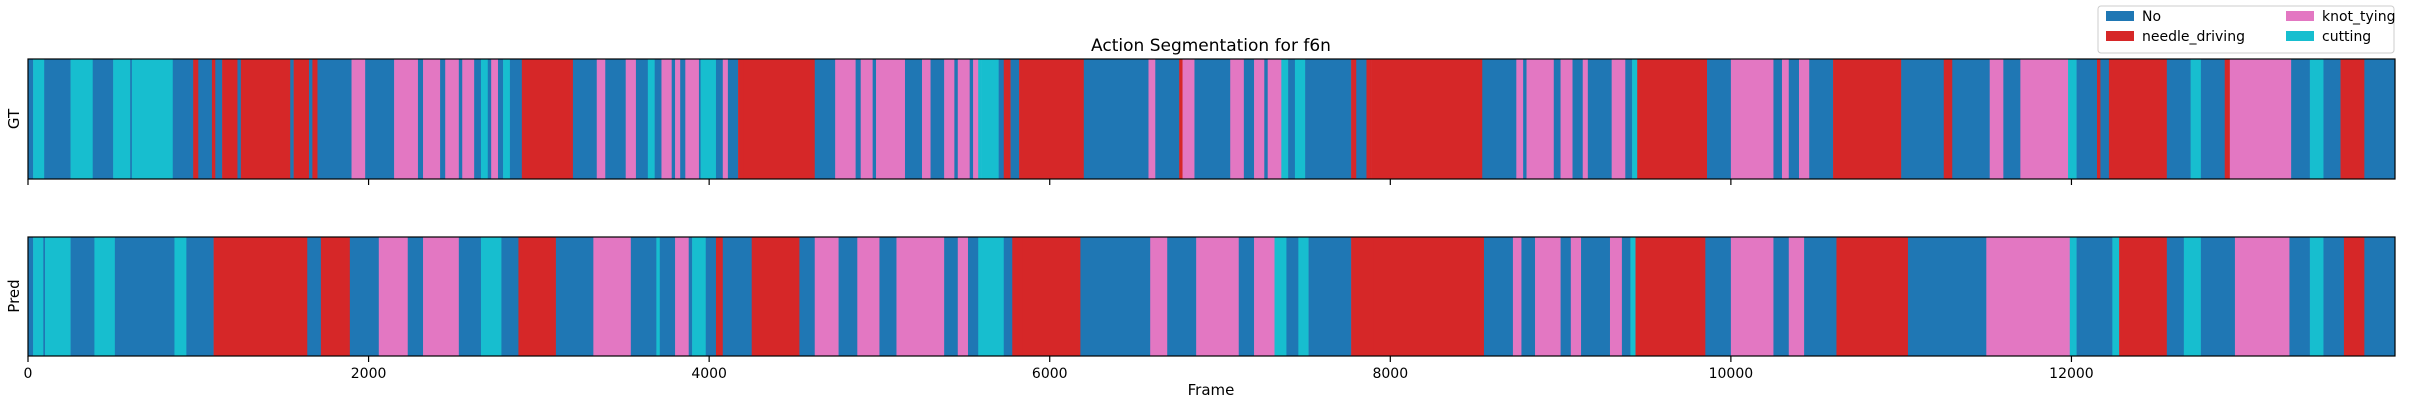 This screenshot has width=2409, height=411. What do you see at coordinates (1731, 374) in the screenshot?
I see `x-tick-label: 10000` at bounding box center [1731, 374].